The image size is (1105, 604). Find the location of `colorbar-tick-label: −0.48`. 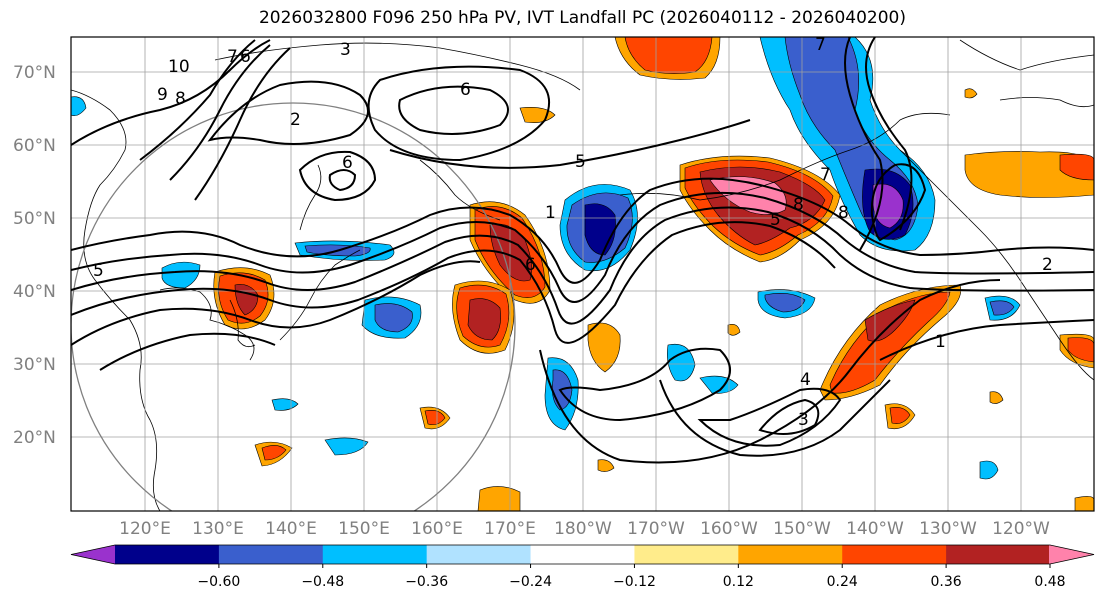

colorbar-tick-label: −0.48 is located at coordinates (322, 582).